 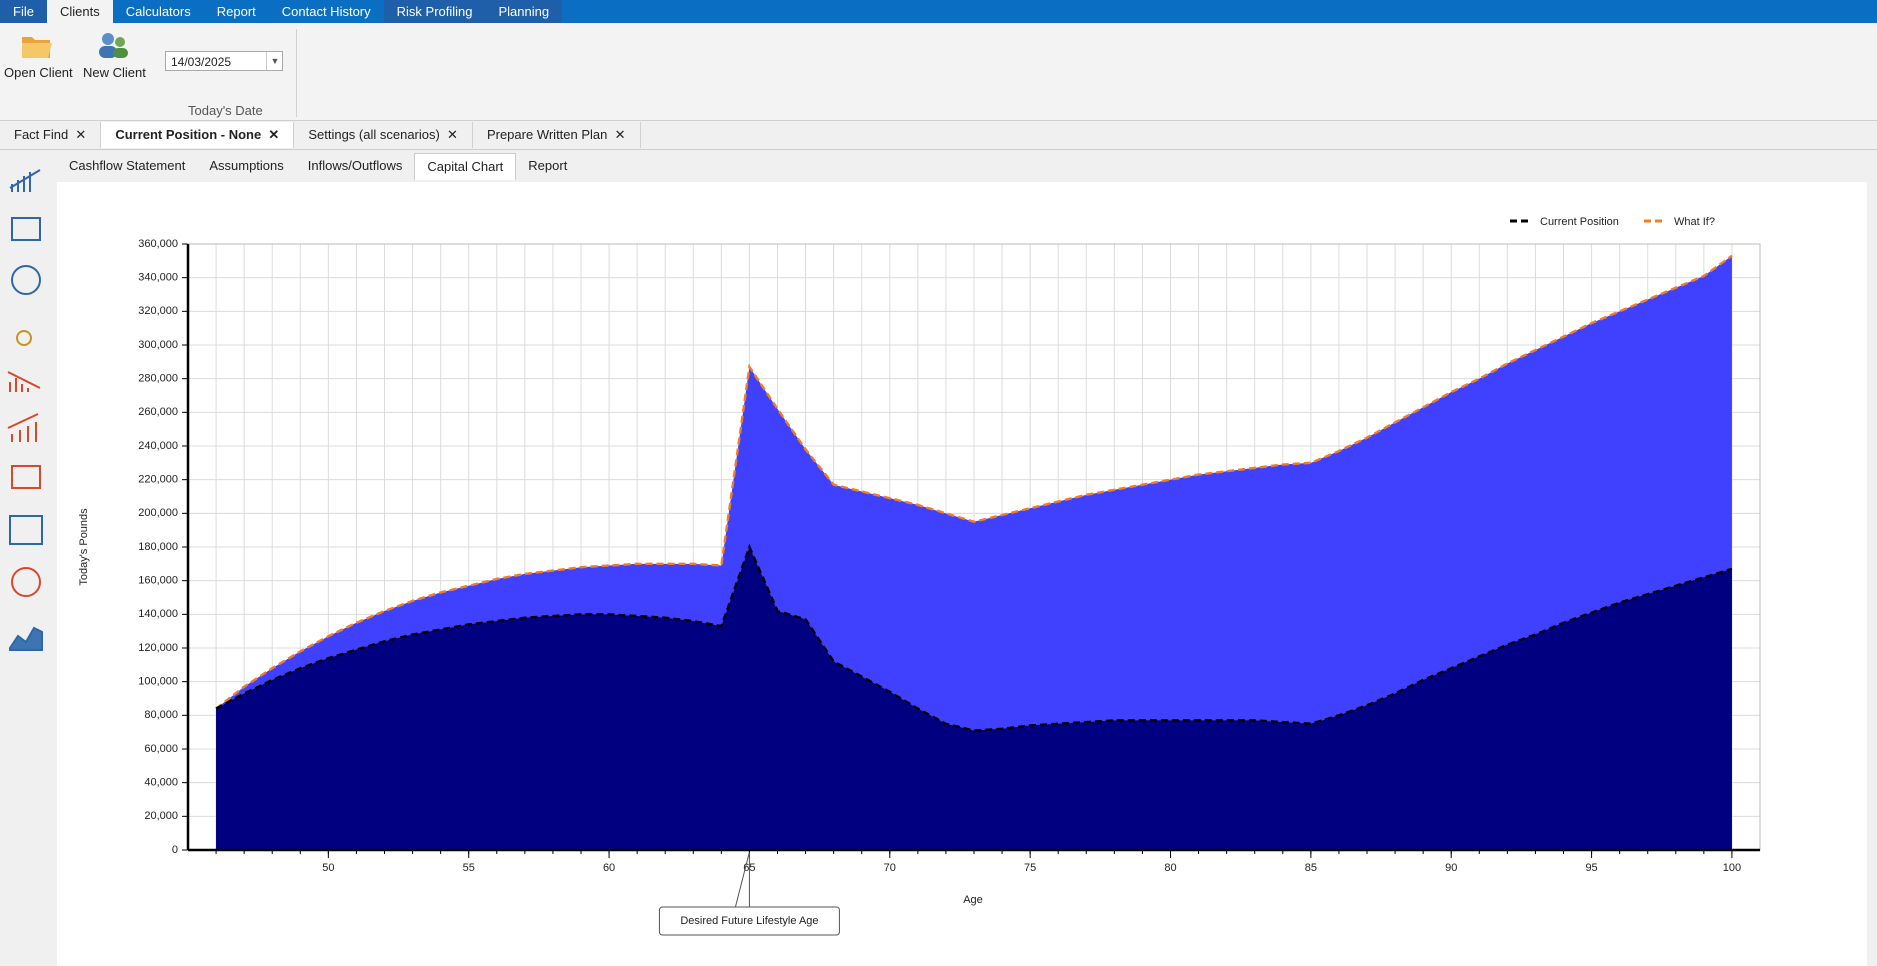 What do you see at coordinates (274, 61) in the screenshot?
I see `date-dropdown: ▼` at bounding box center [274, 61].